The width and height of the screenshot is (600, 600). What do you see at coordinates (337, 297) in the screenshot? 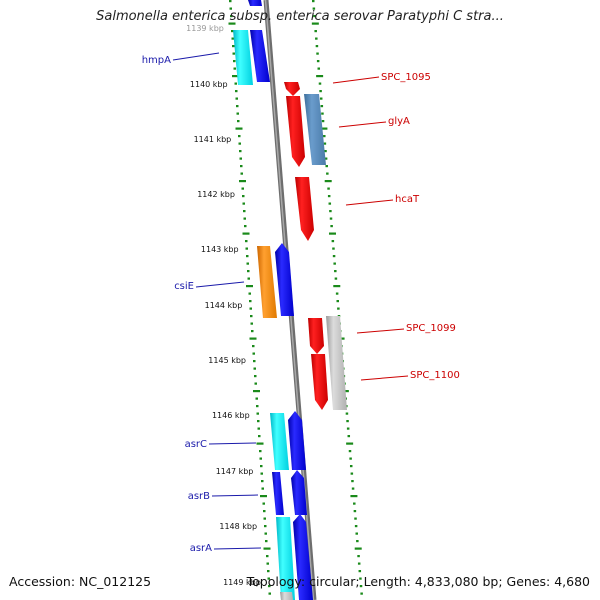
I see `right-dotted-ring` at bounding box center [337, 297].